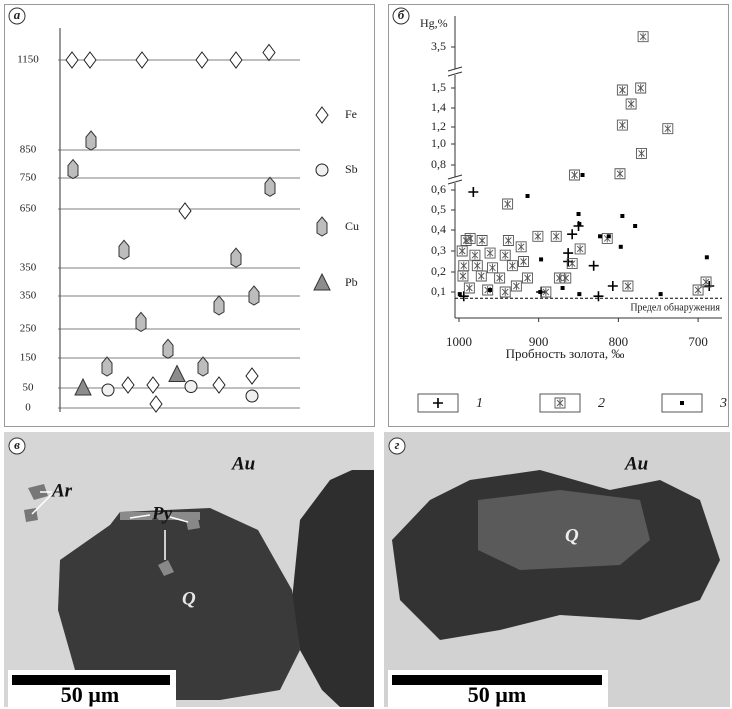 The image size is (732, 709). Describe the element at coordinates (162, 513) in the screenshot. I see `annotation: Py` at that location.